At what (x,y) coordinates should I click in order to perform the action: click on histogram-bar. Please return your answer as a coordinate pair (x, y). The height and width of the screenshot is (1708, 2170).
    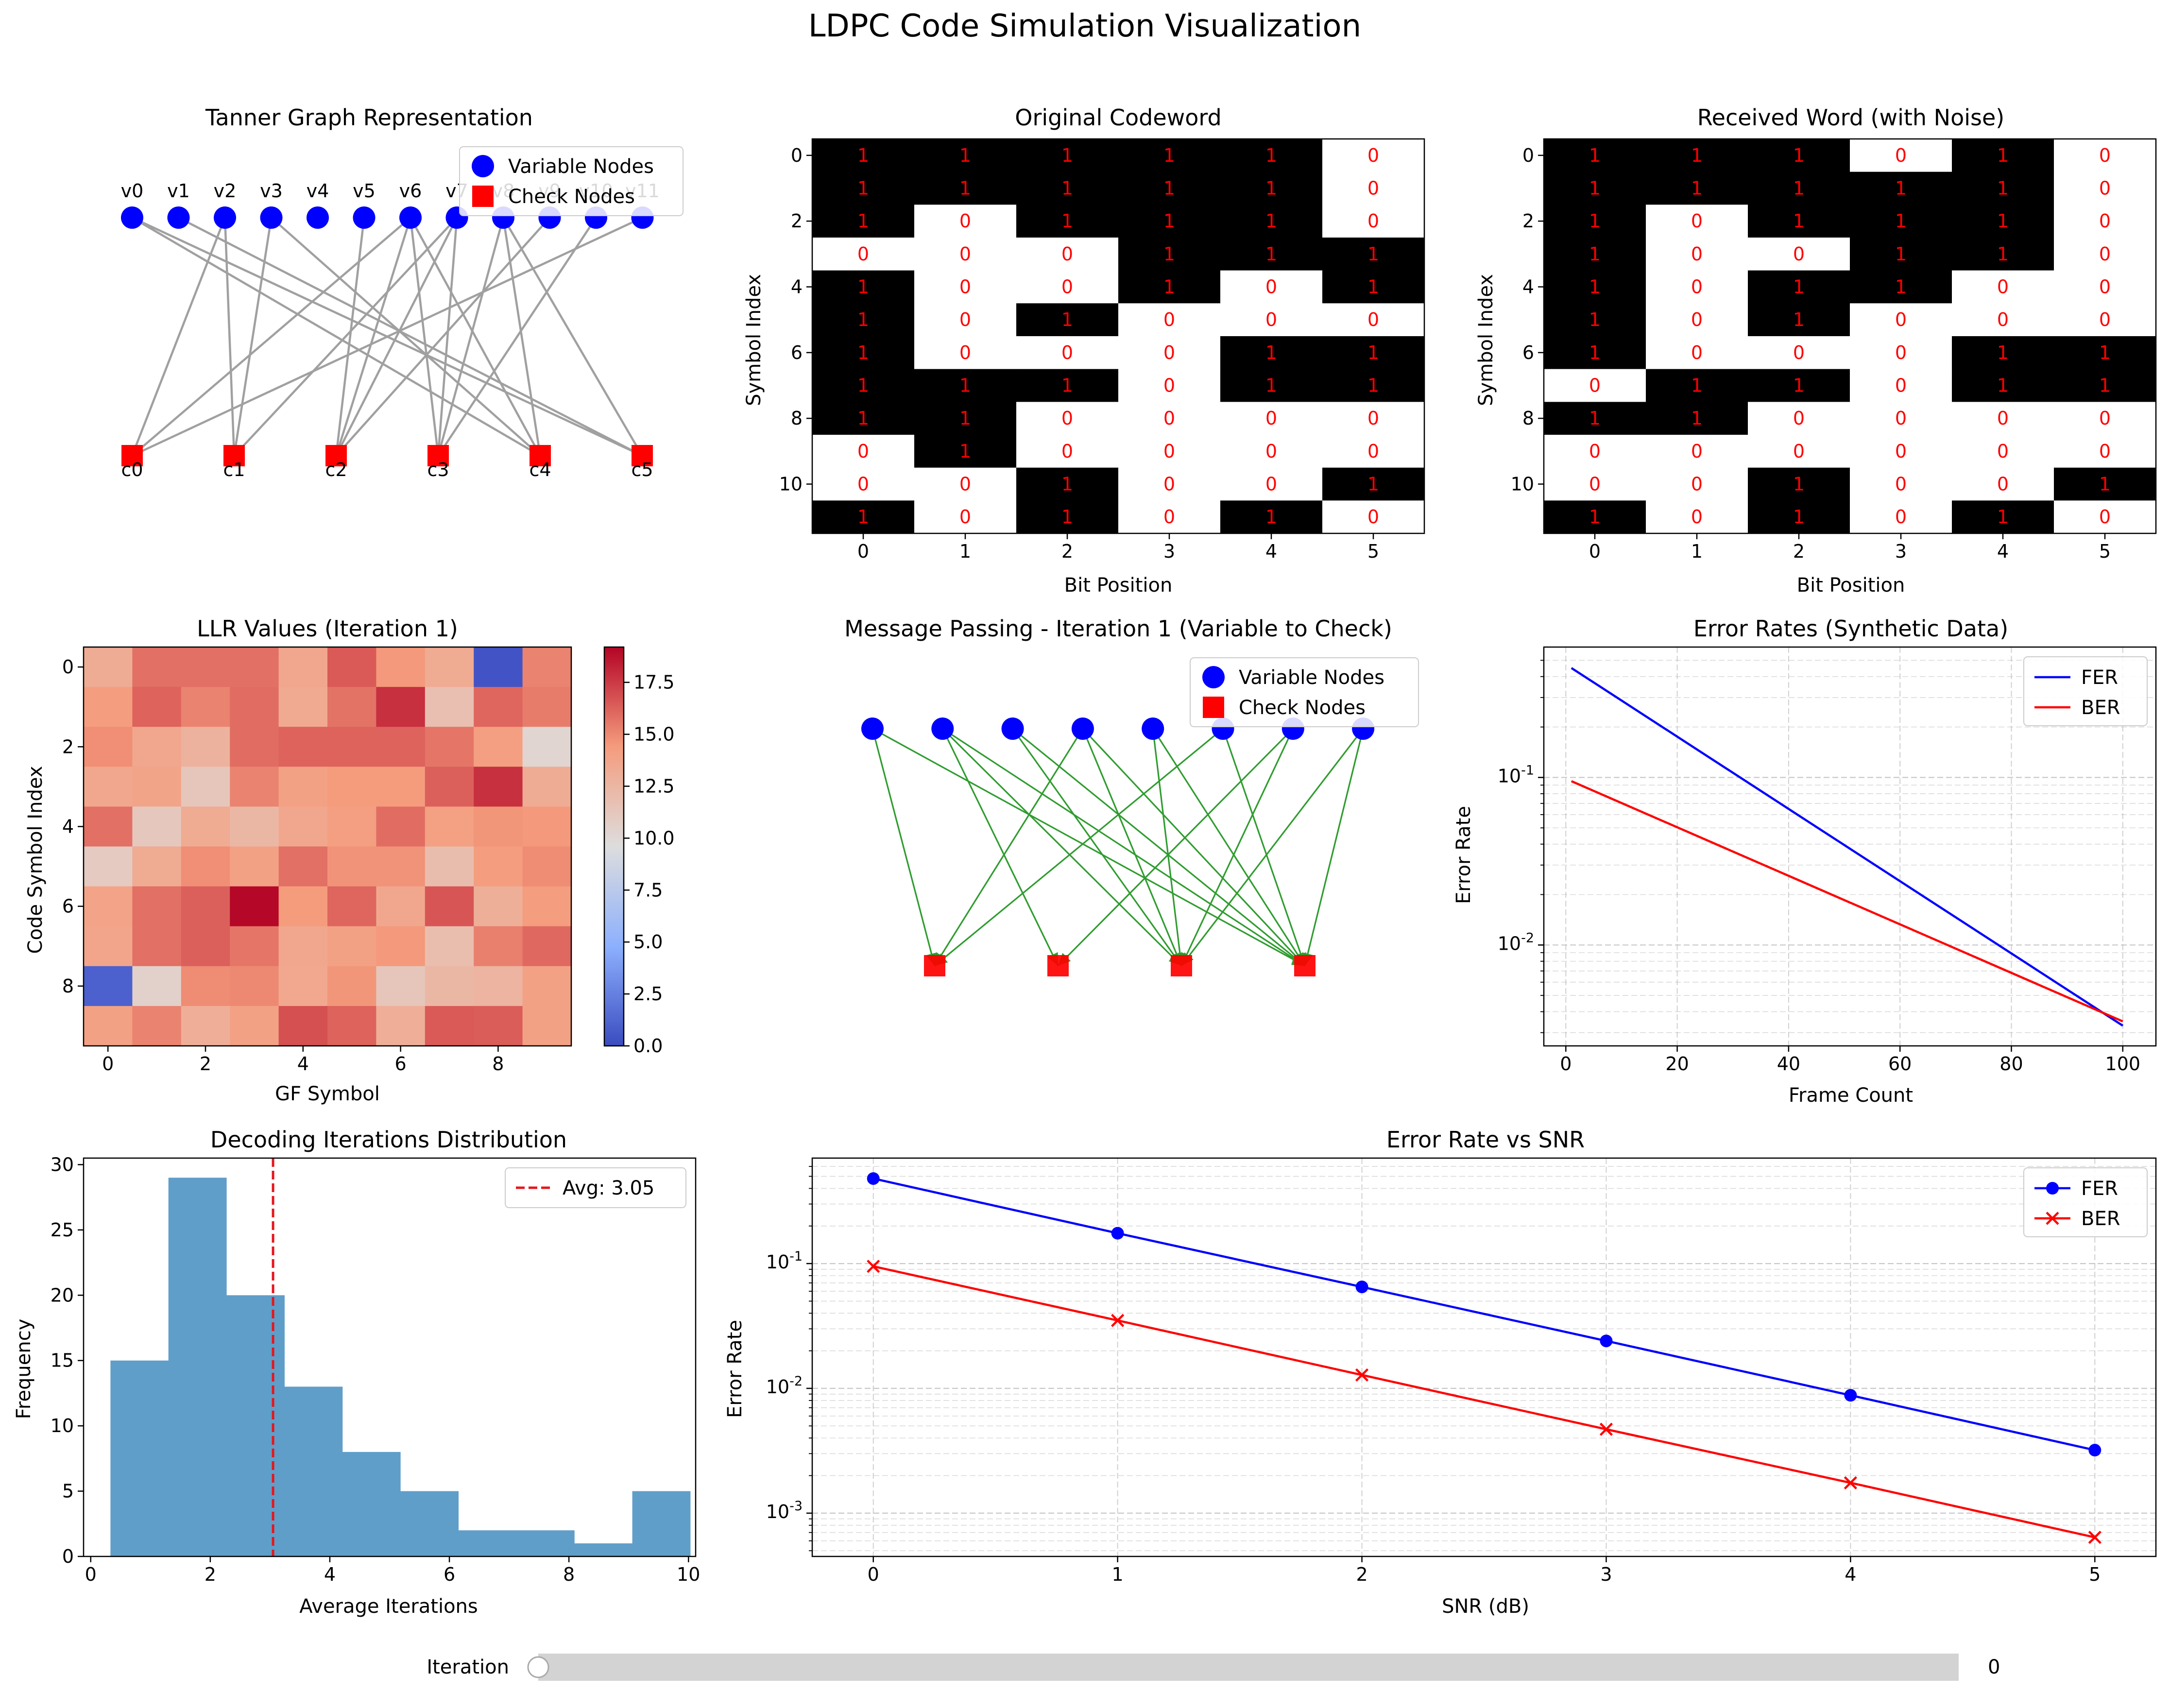
    Looking at the image, I should click on (429, 1523).